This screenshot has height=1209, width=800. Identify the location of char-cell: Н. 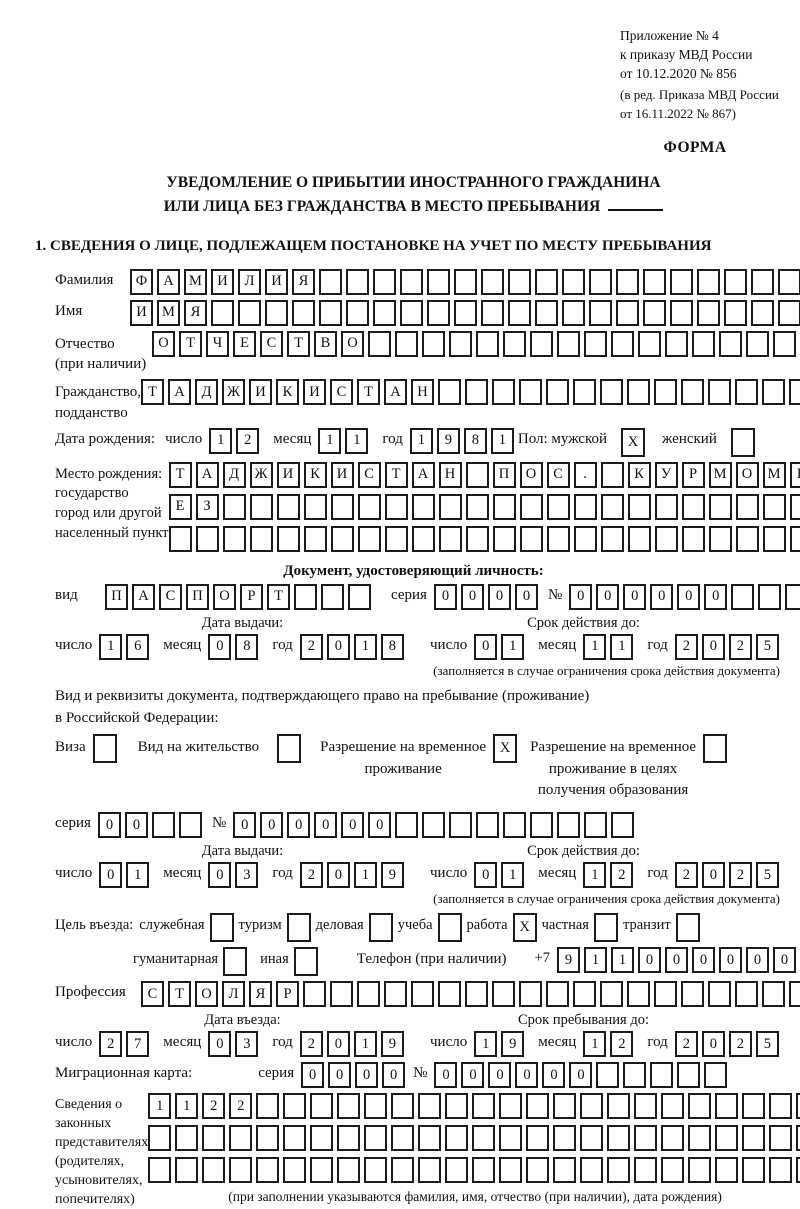
(450, 475).